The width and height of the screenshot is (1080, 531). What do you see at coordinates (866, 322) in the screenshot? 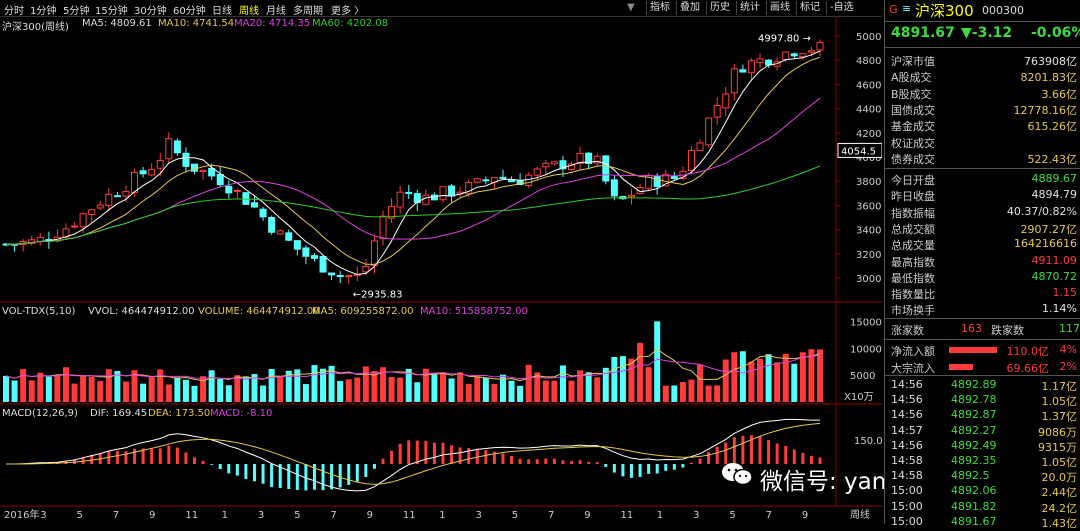
I see `volume-tick-label: 15000` at bounding box center [866, 322].